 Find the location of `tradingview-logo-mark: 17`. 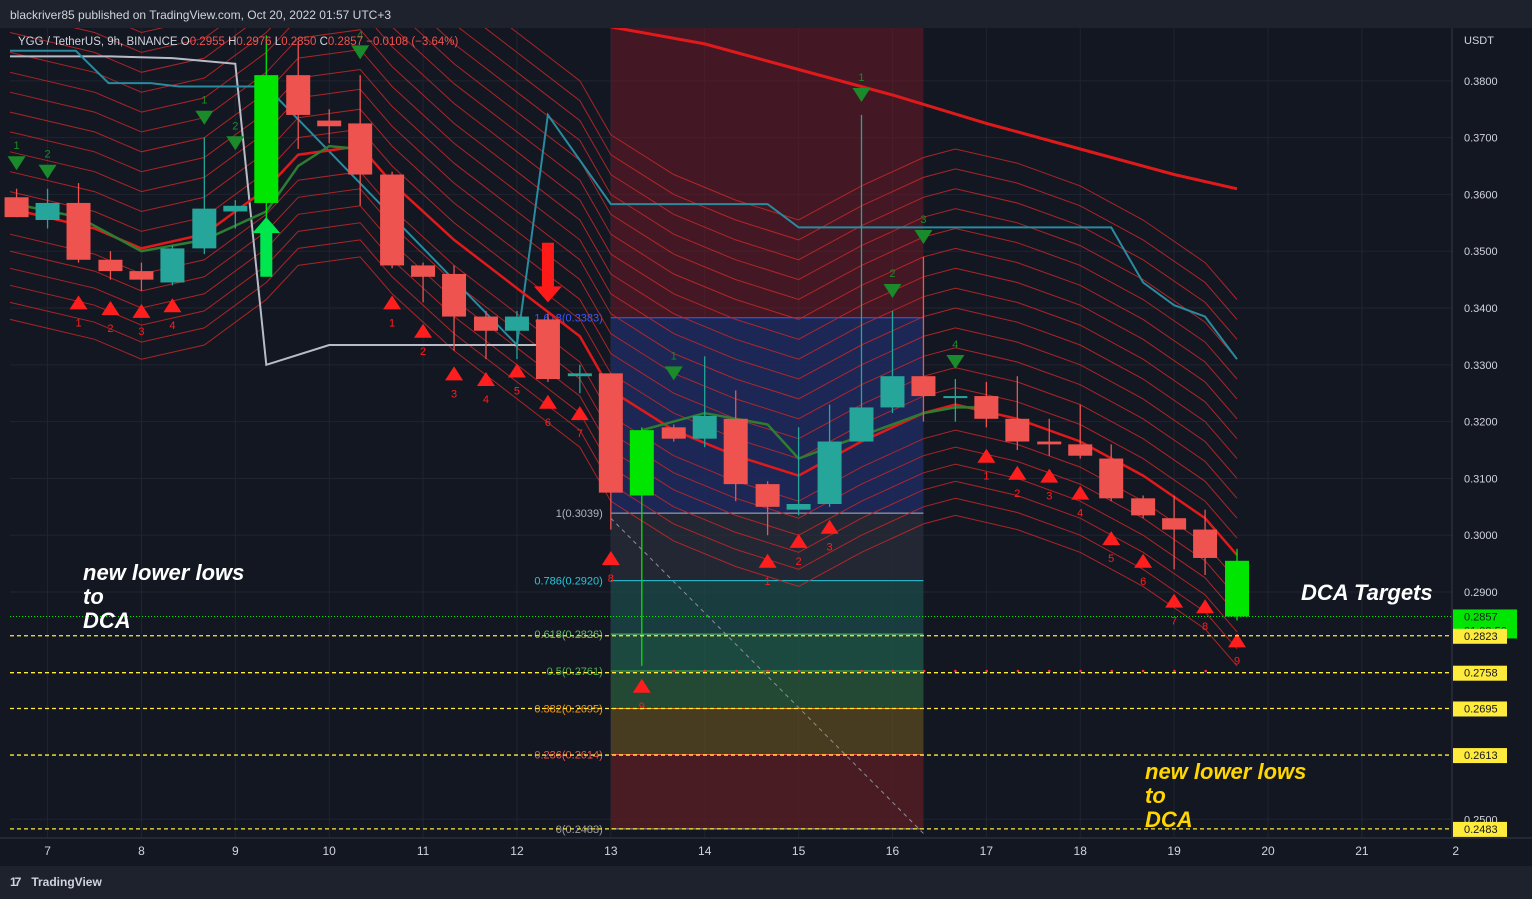

tradingview-logo-mark: 17 is located at coordinates (15, 882).